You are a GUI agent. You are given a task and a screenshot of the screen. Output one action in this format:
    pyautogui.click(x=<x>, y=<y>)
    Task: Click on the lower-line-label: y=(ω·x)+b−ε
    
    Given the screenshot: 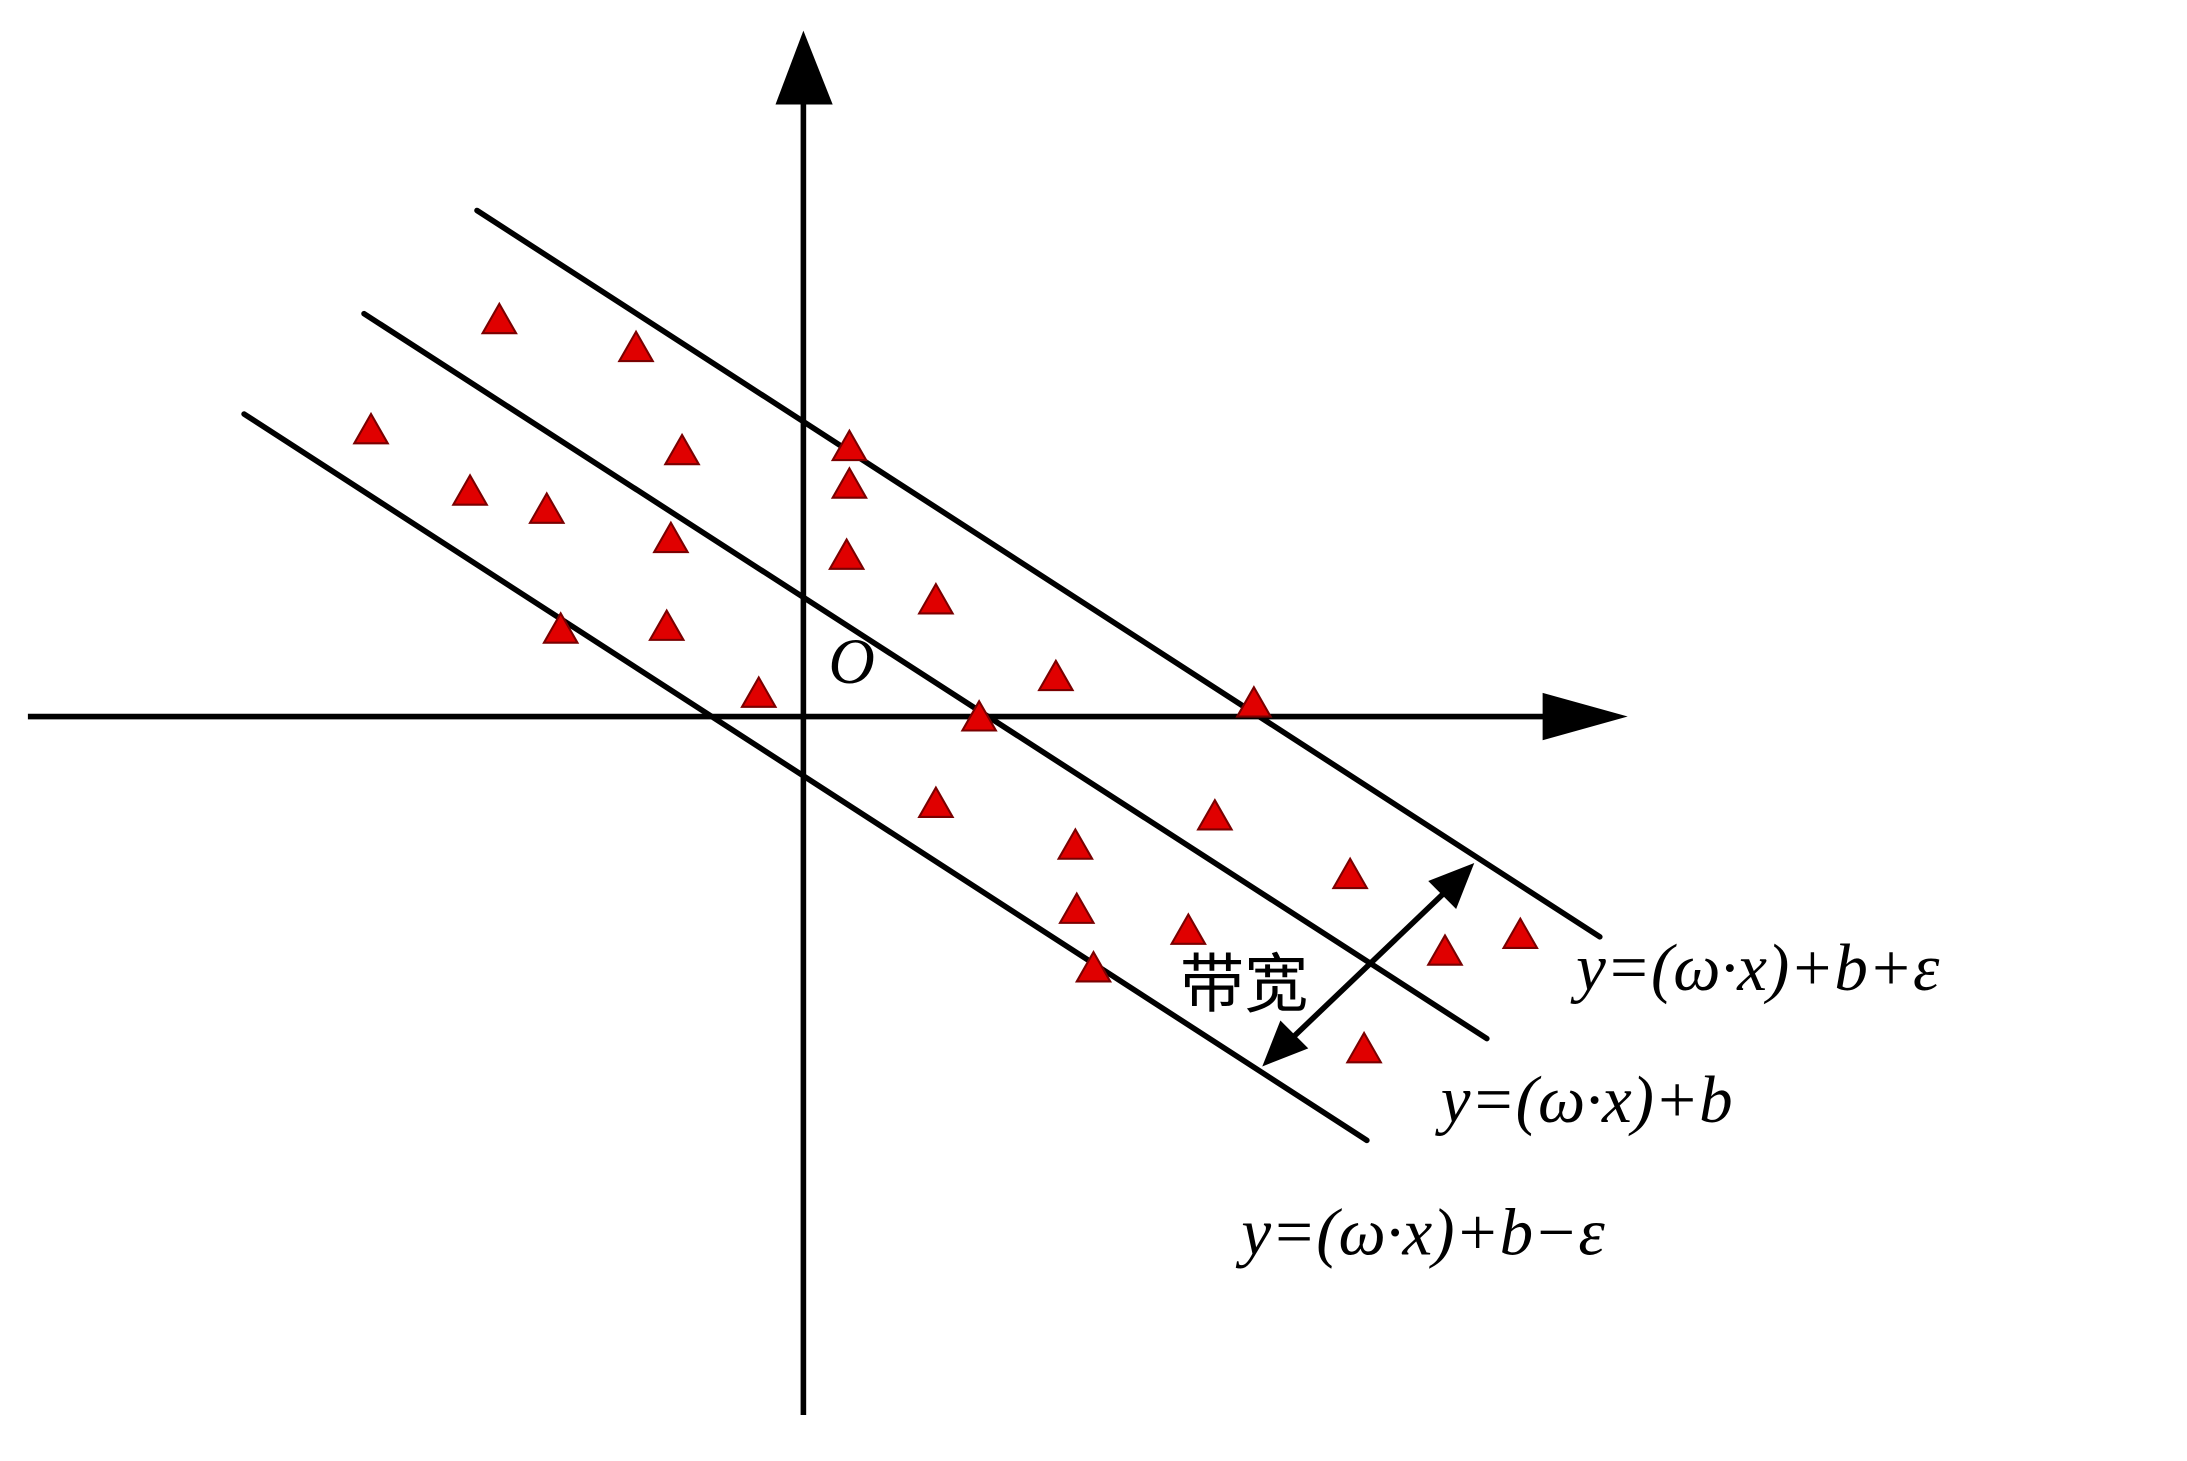 What is the action you would take?
    pyautogui.click(x=1420, y=1233)
    